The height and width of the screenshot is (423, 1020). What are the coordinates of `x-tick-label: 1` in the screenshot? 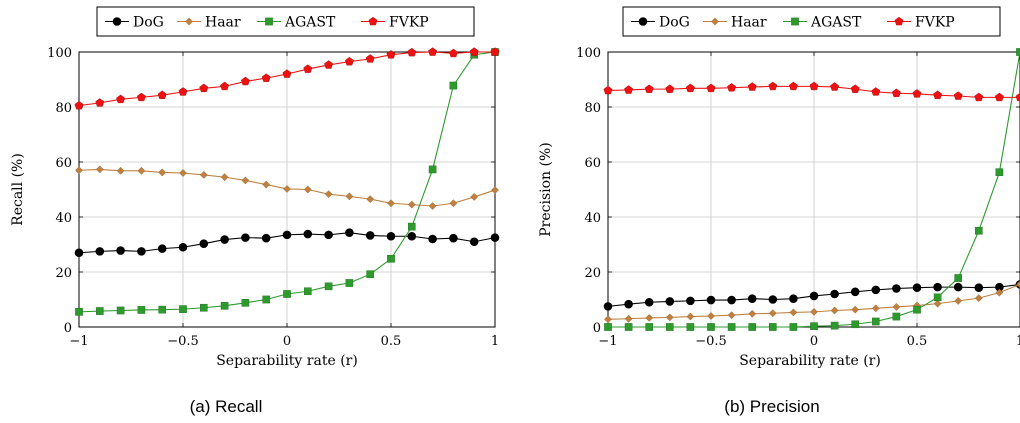 It's located at (495, 341).